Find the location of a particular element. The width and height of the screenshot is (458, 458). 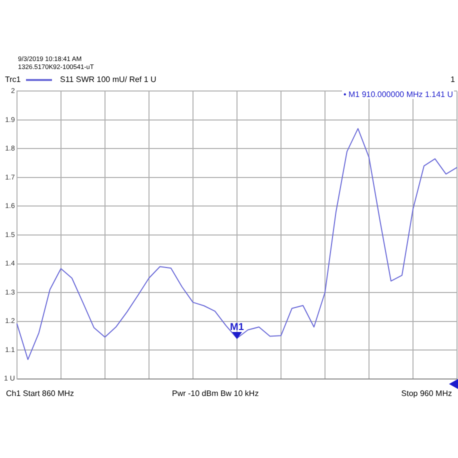

text: 1 is located at coordinates (452, 79).